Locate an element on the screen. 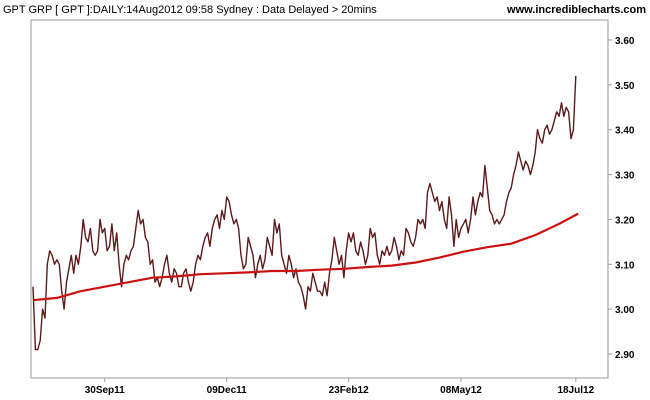 The width and height of the screenshot is (650, 400). x-tick-label: 18Jul12 is located at coordinates (575, 390).